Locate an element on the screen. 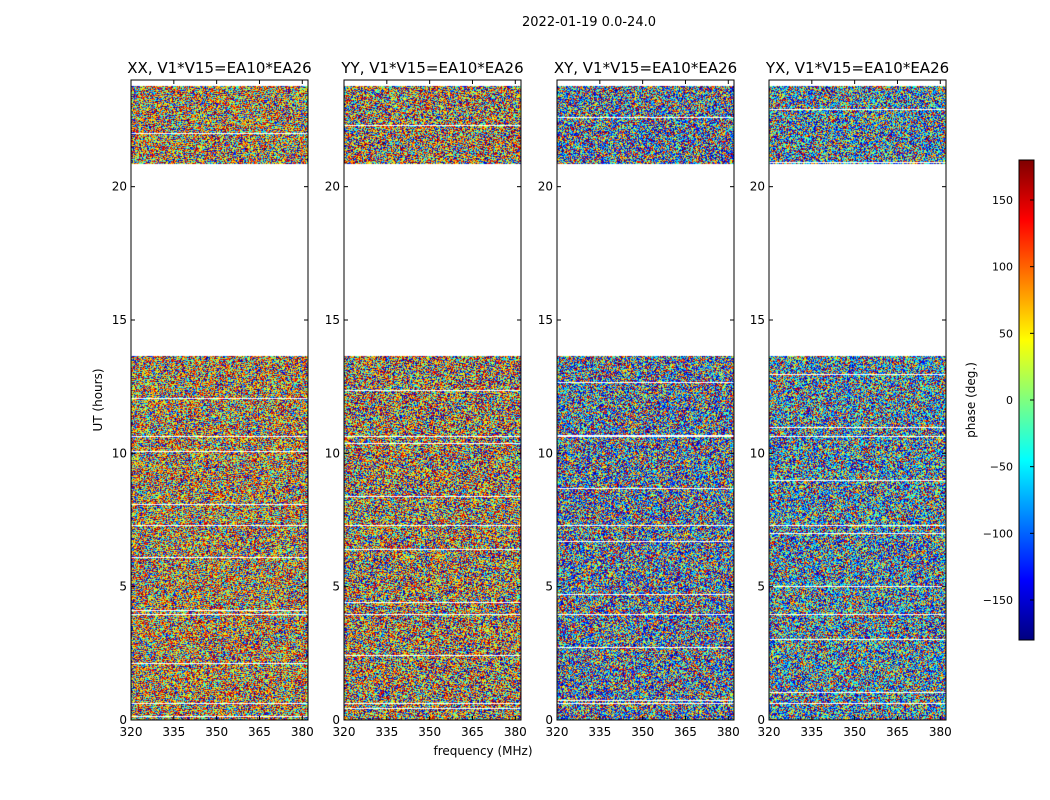  colorbar-tick-label: 50 is located at coordinates (1006, 333).